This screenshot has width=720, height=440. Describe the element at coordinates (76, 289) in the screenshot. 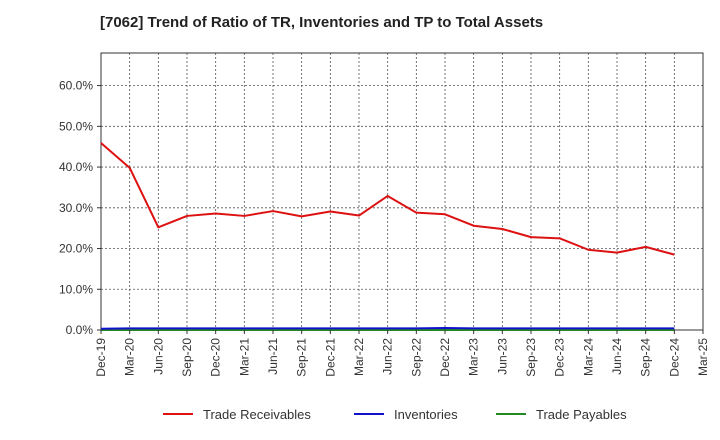

I see `y-tick-label: 10.0%` at that location.